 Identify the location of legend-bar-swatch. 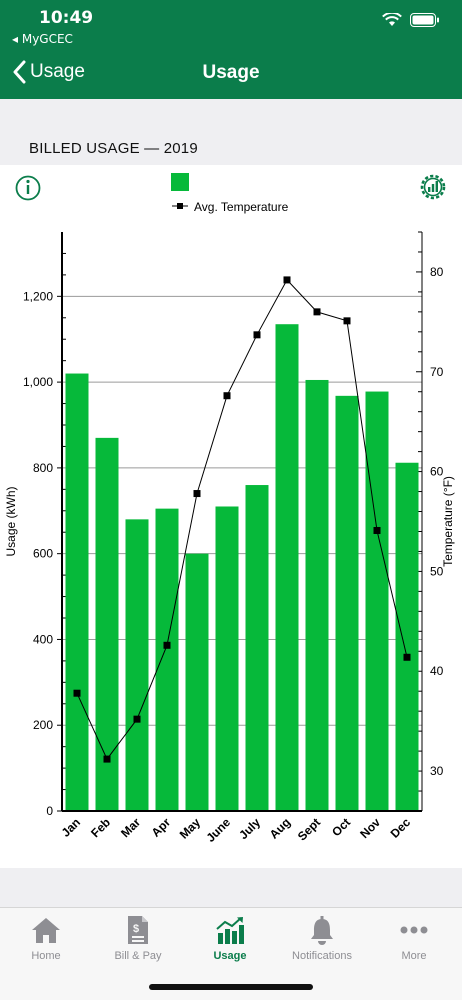
(180, 182).